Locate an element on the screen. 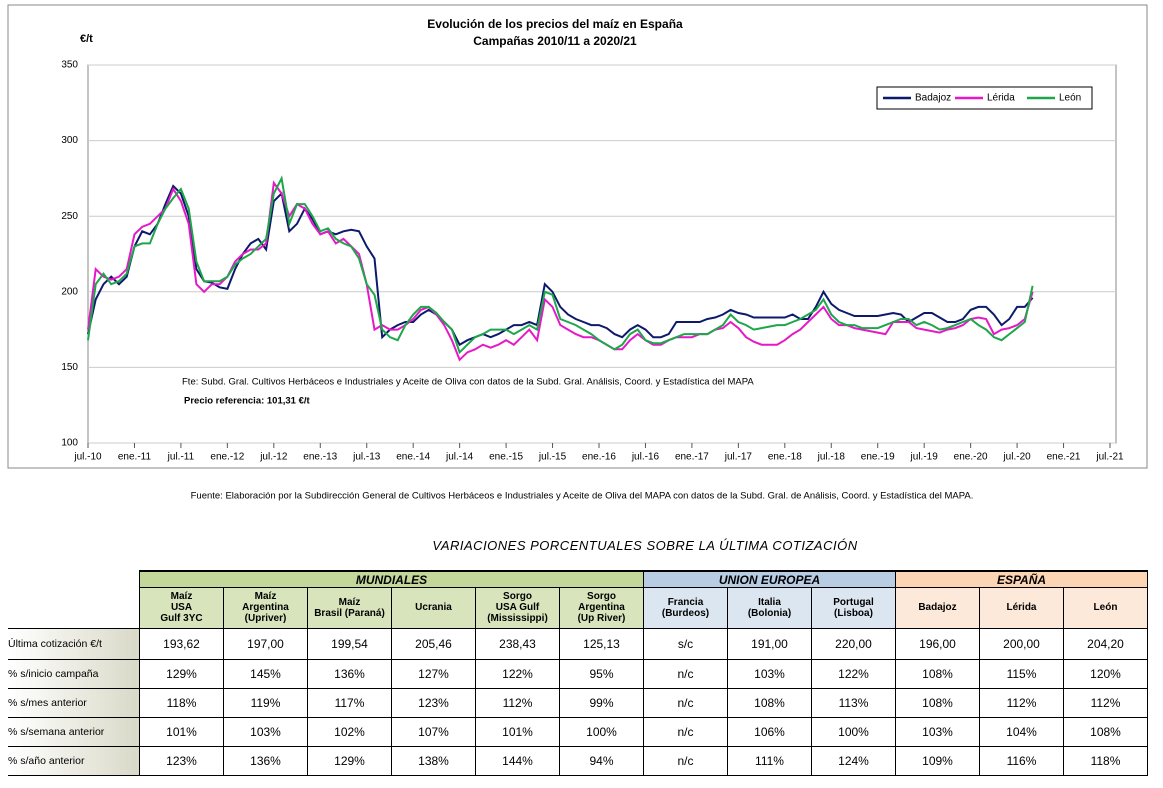  column-header: Sorgo USA Gulf (Mississippi) is located at coordinates (517, 608).